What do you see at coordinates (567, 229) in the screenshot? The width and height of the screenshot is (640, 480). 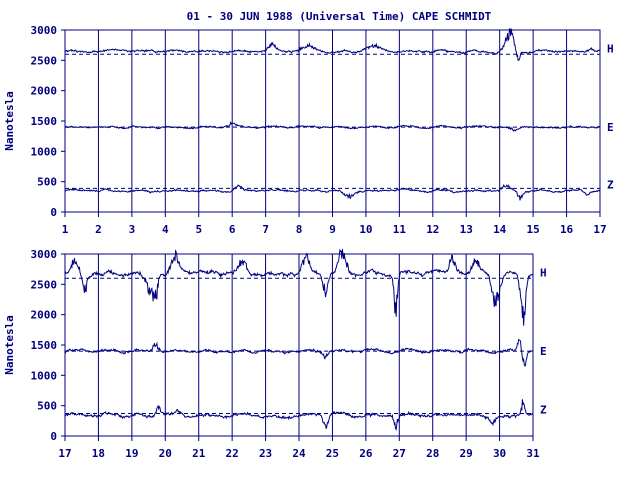 I see `x-tick-label: 16` at bounding box center [567, 229].